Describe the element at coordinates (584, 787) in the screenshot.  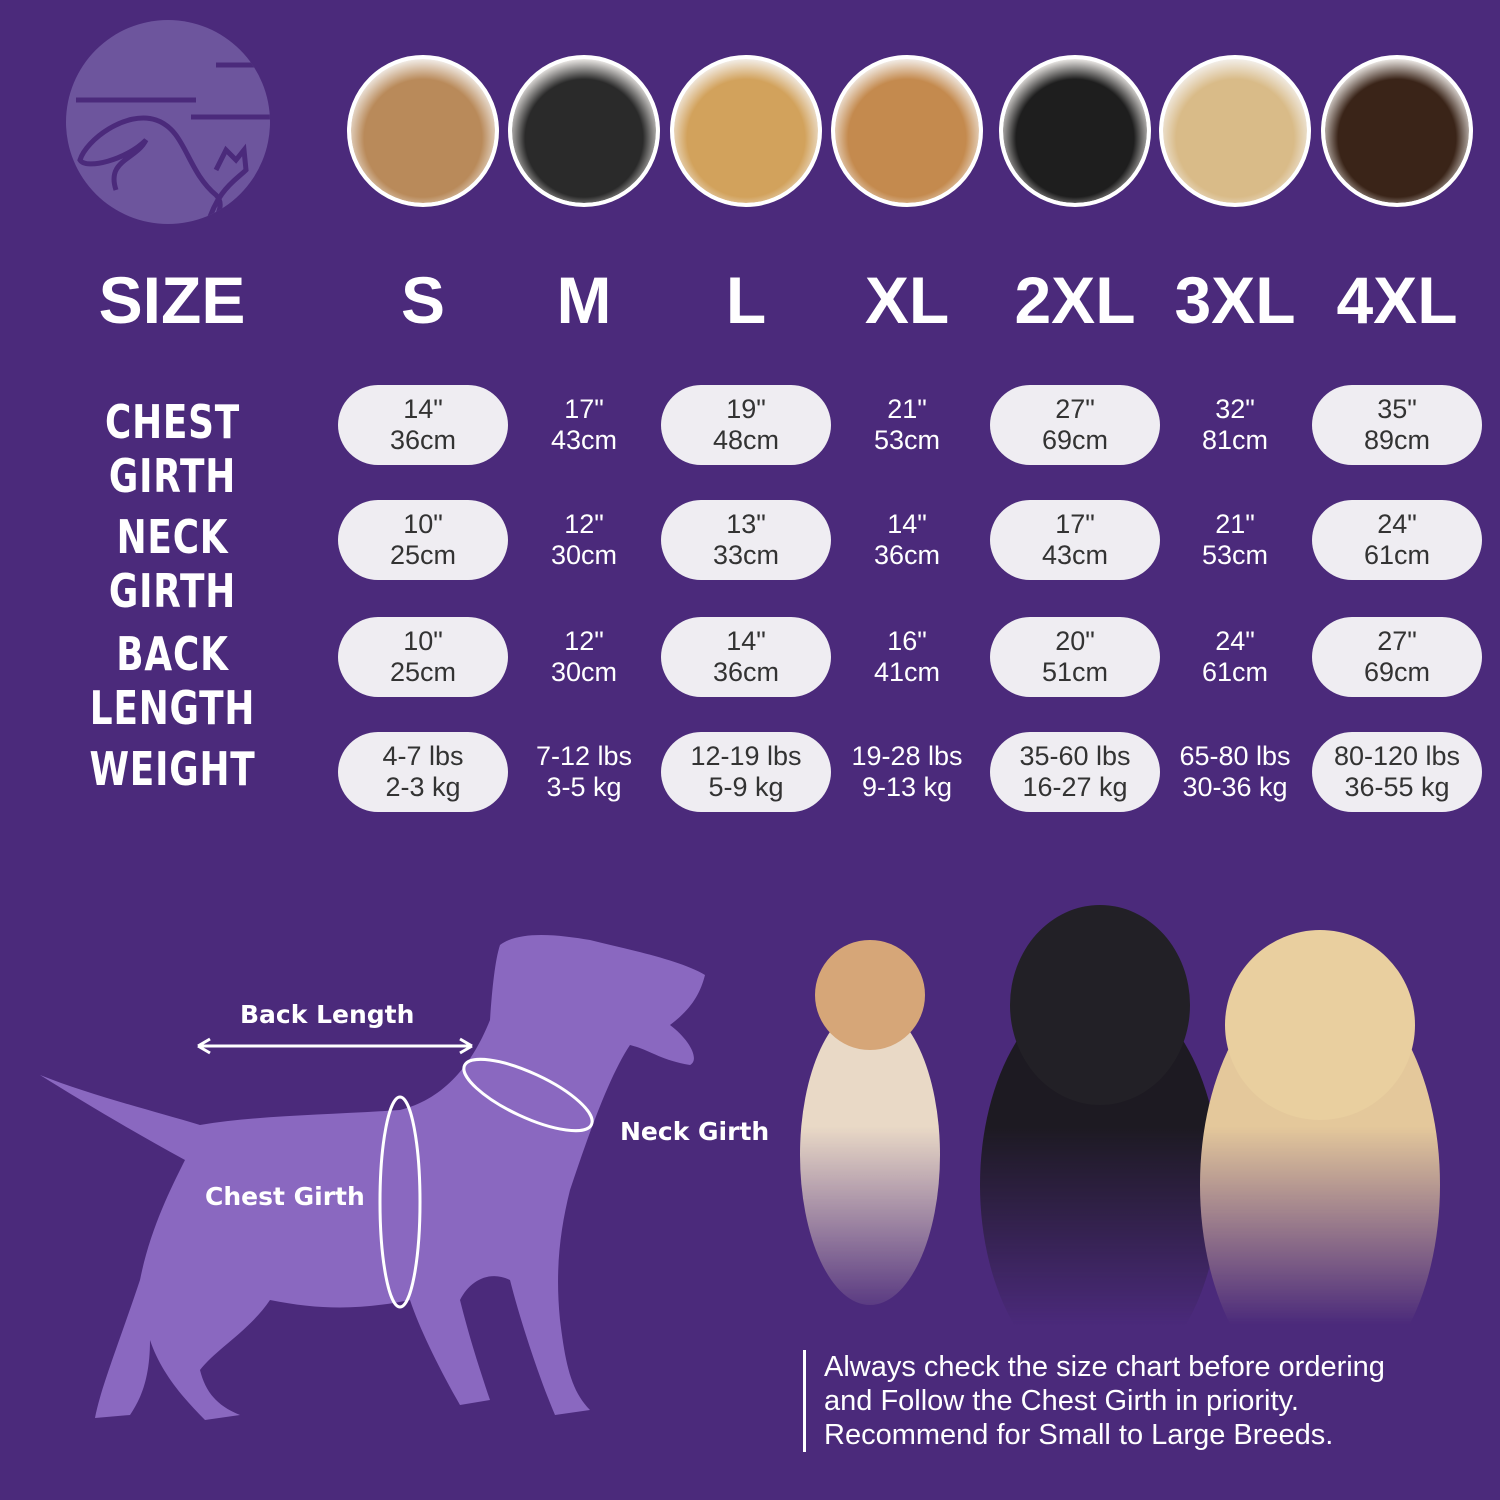
I see `metric-value: 3-5 kg` at that location.